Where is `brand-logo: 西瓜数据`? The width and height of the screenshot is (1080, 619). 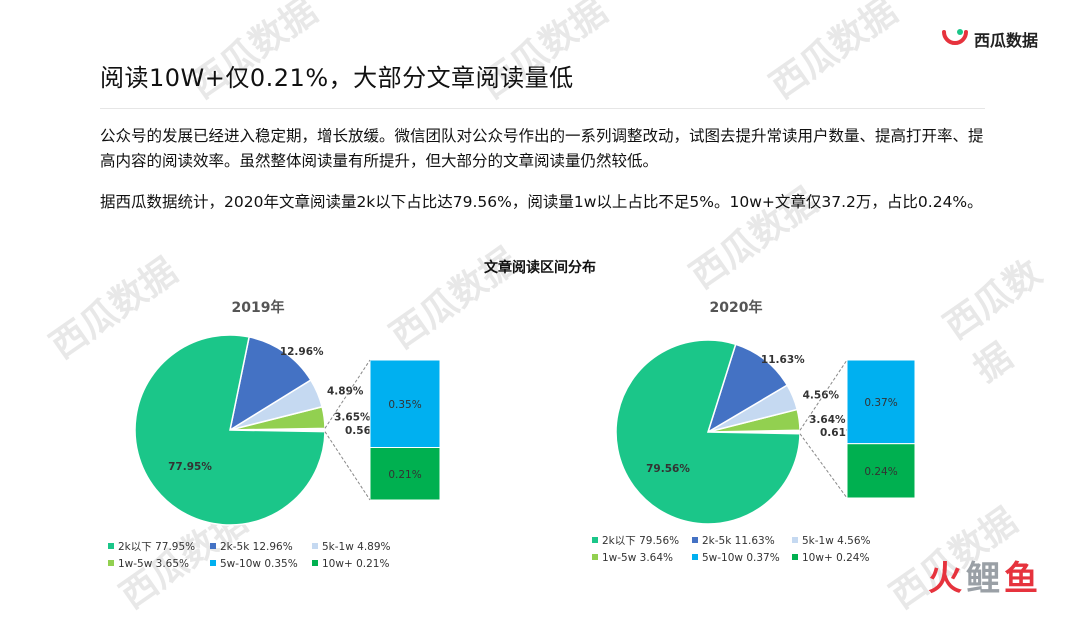 brand-logo: 西瓜数据 is located at coordinates (989, 39).